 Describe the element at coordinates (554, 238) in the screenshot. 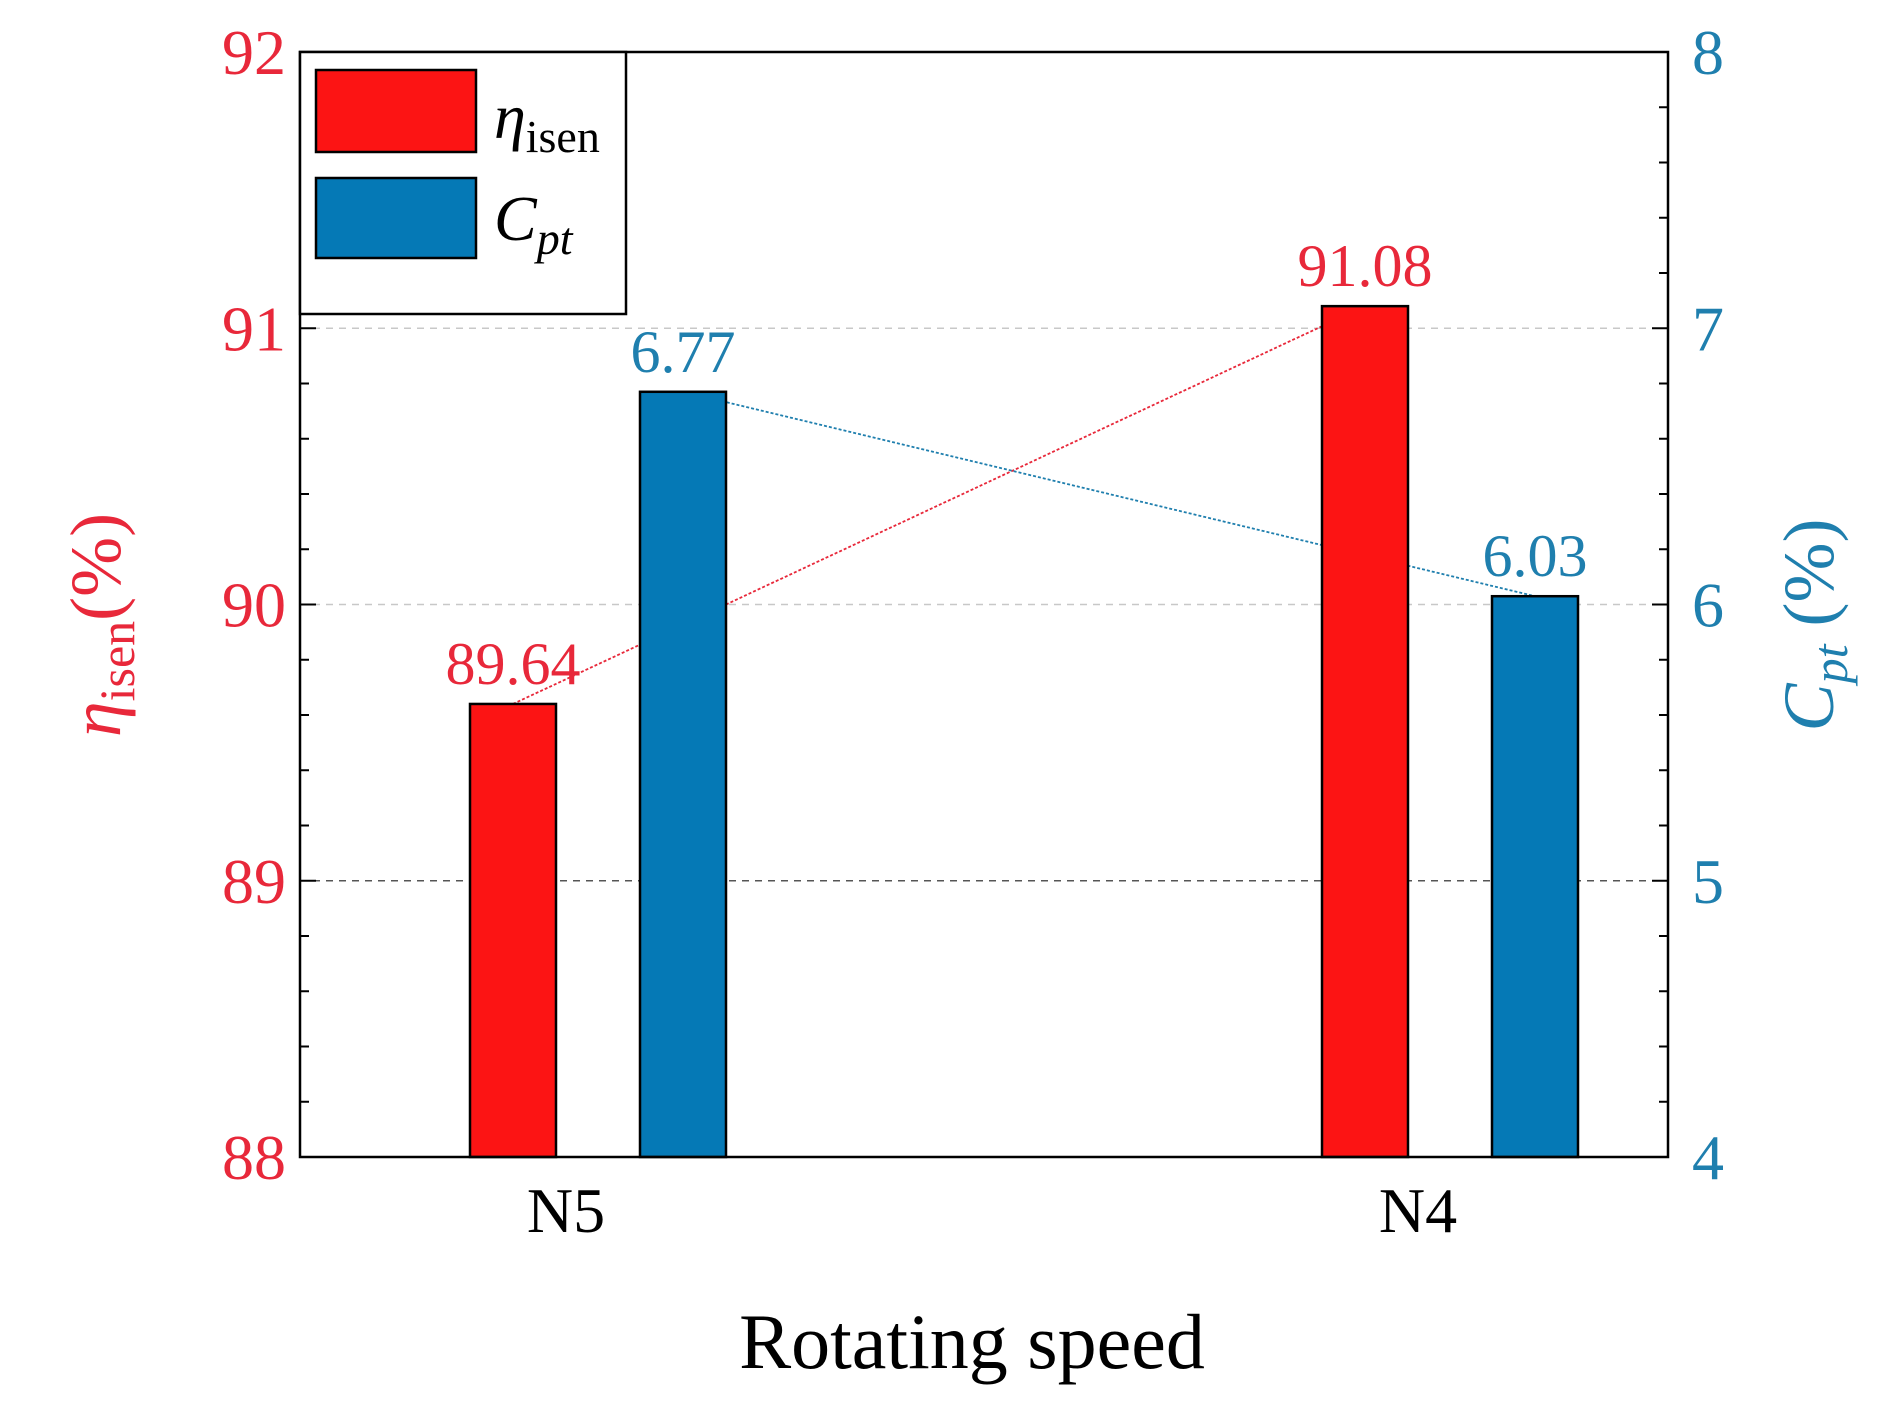

I see `legend-subscript-pt: pt` at that location.